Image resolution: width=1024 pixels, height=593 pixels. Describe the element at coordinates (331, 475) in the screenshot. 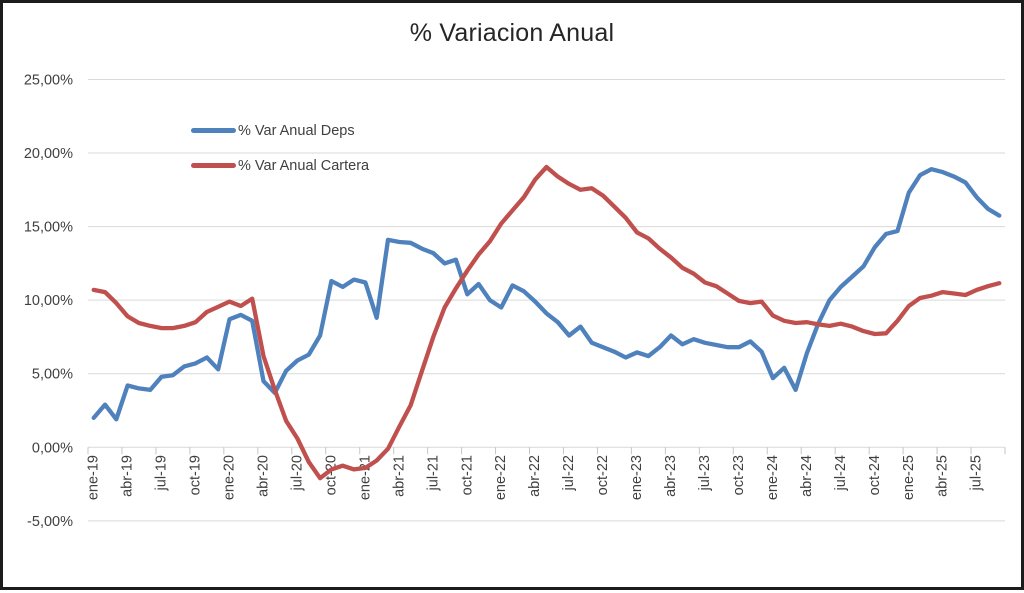

I see `x-axis-label: oct-20` at that location.